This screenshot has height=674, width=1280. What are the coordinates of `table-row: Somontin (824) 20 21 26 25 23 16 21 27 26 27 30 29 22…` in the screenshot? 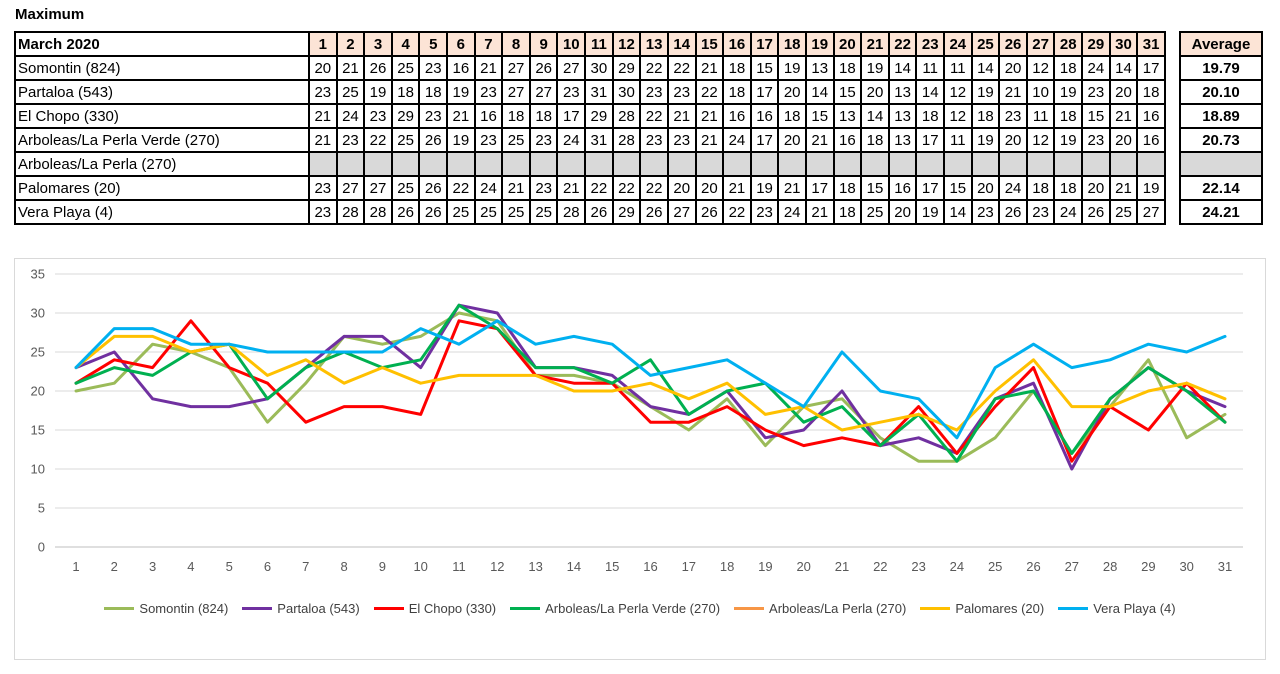 It's located at (590, 68).